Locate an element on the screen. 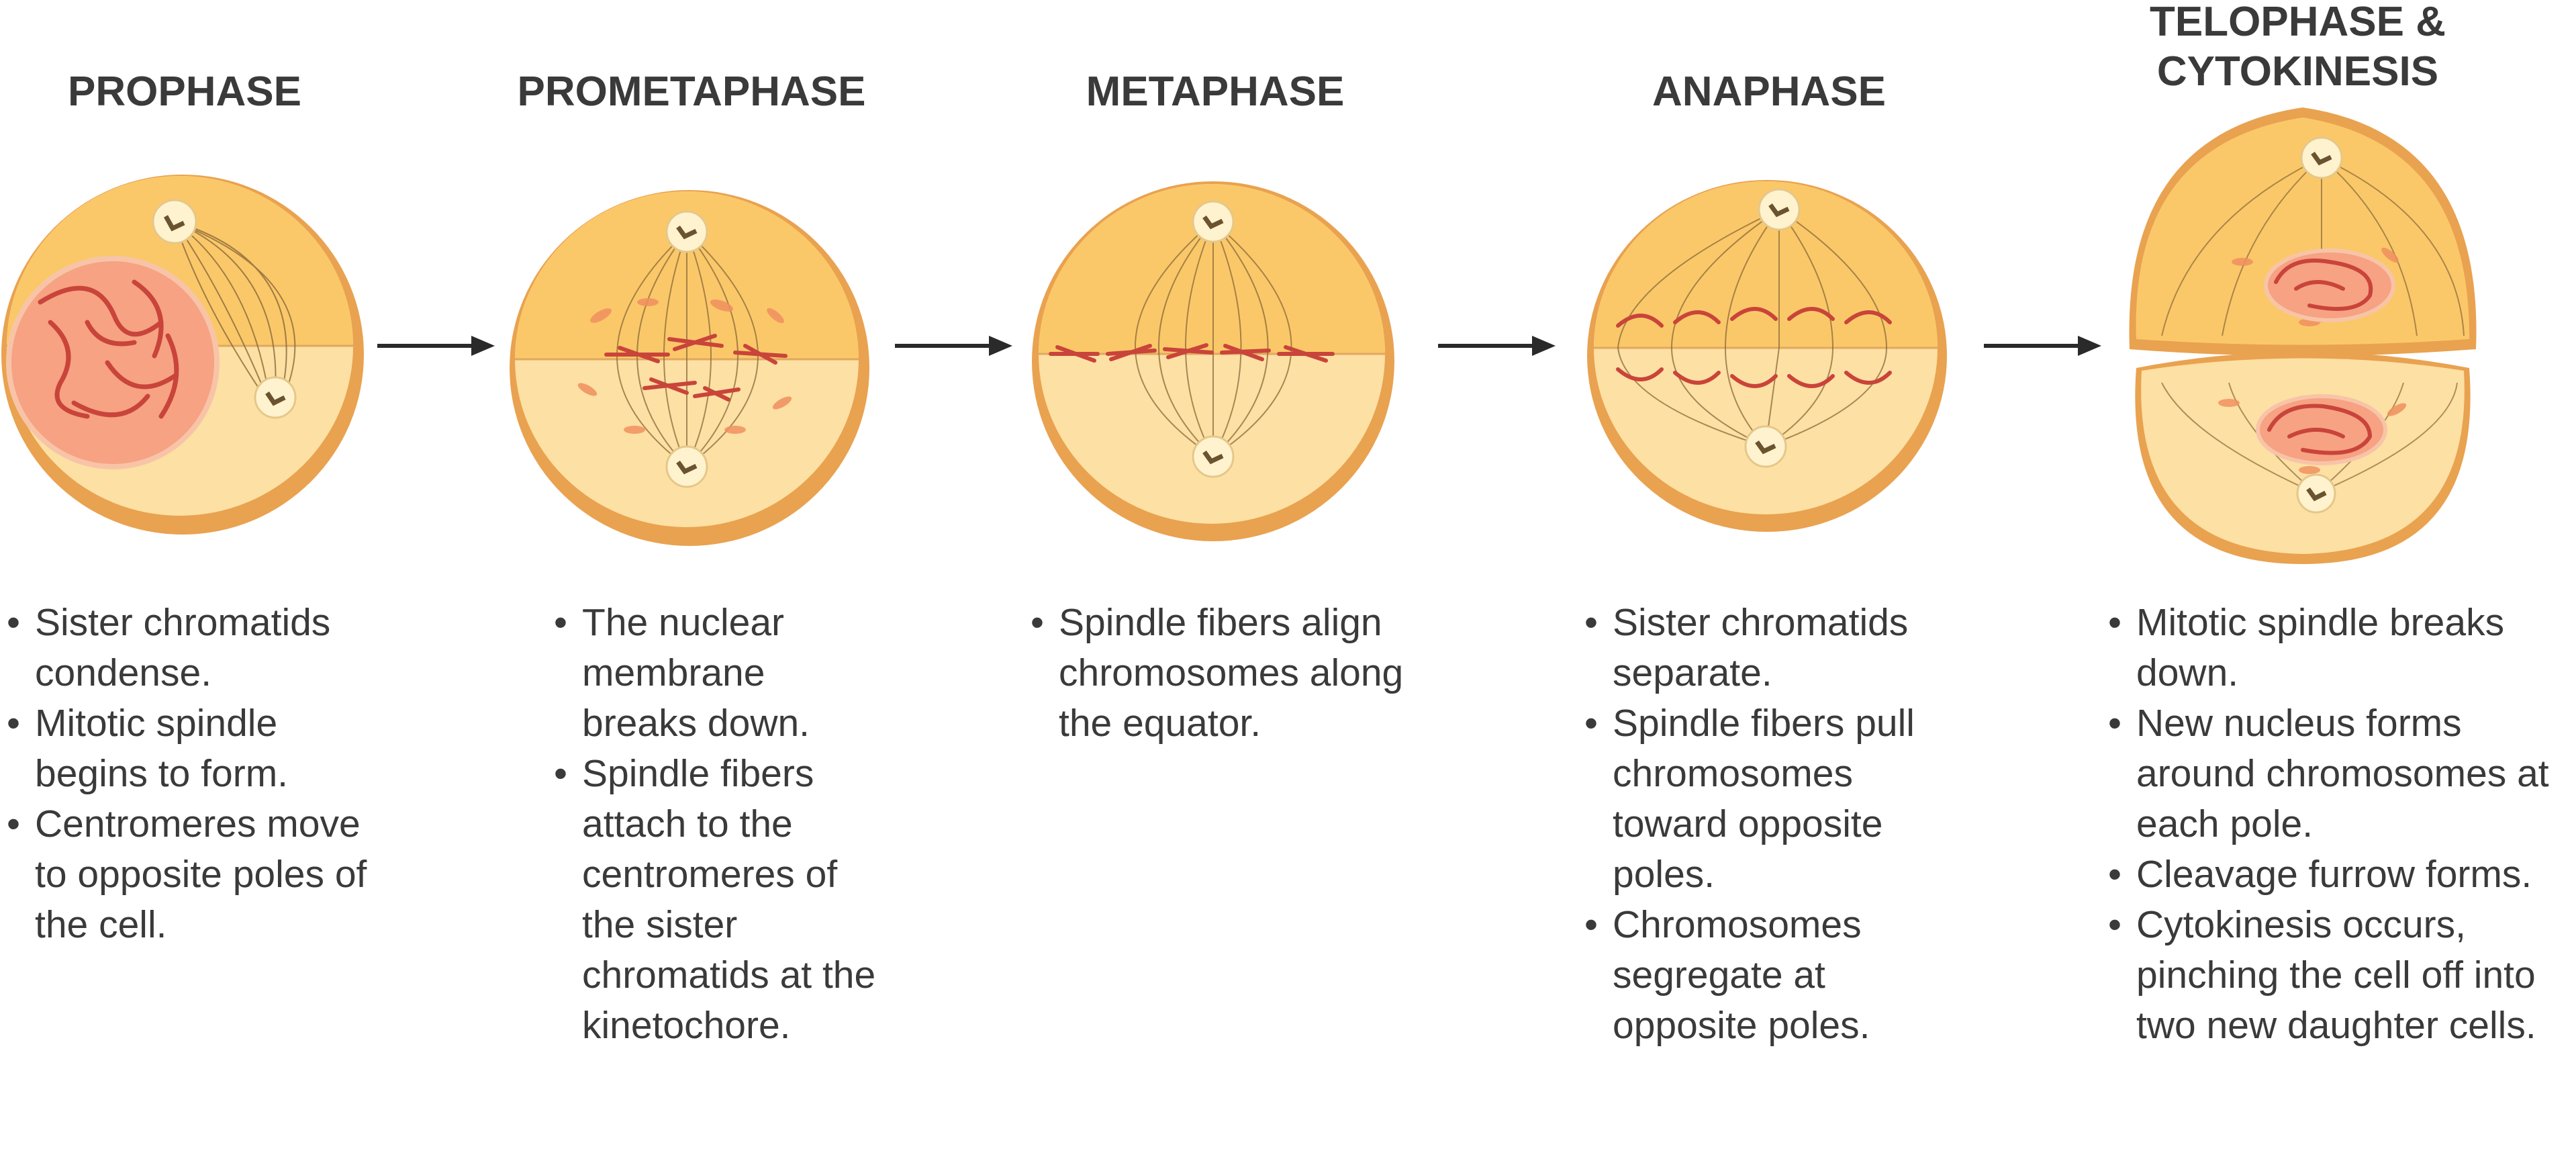  prophase-cell-illustration is located at coordinates (182, 355).